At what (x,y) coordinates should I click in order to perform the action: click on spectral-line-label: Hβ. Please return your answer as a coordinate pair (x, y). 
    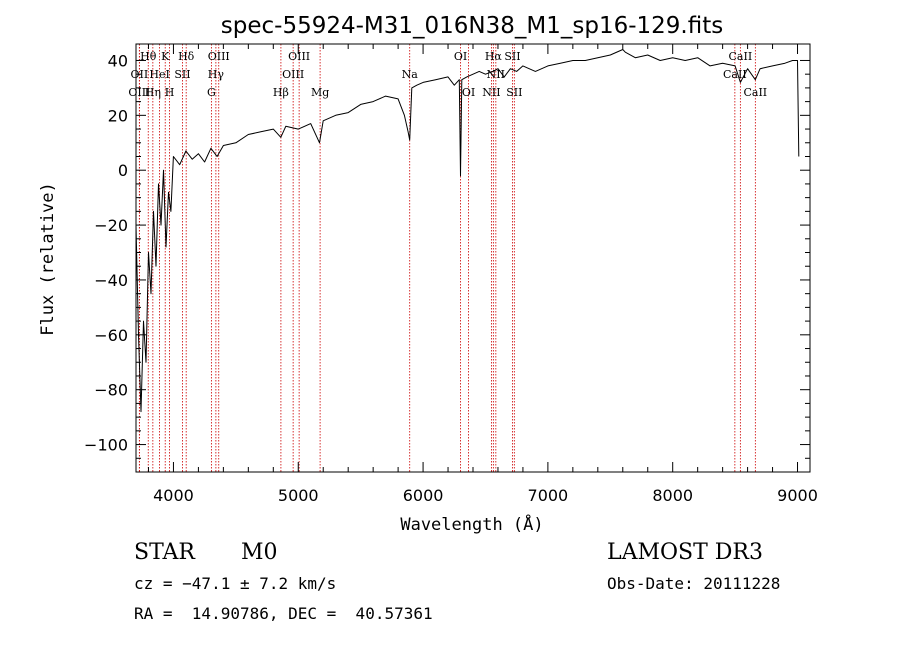
    Looking at the image, I should click on (281, 92).